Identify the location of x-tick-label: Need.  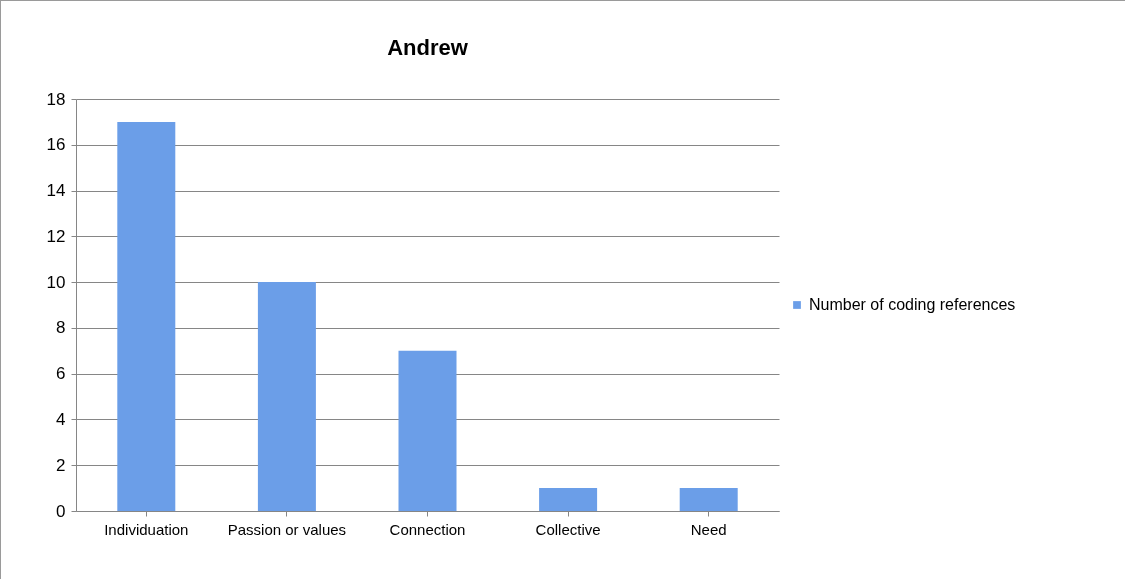
(708, 529).